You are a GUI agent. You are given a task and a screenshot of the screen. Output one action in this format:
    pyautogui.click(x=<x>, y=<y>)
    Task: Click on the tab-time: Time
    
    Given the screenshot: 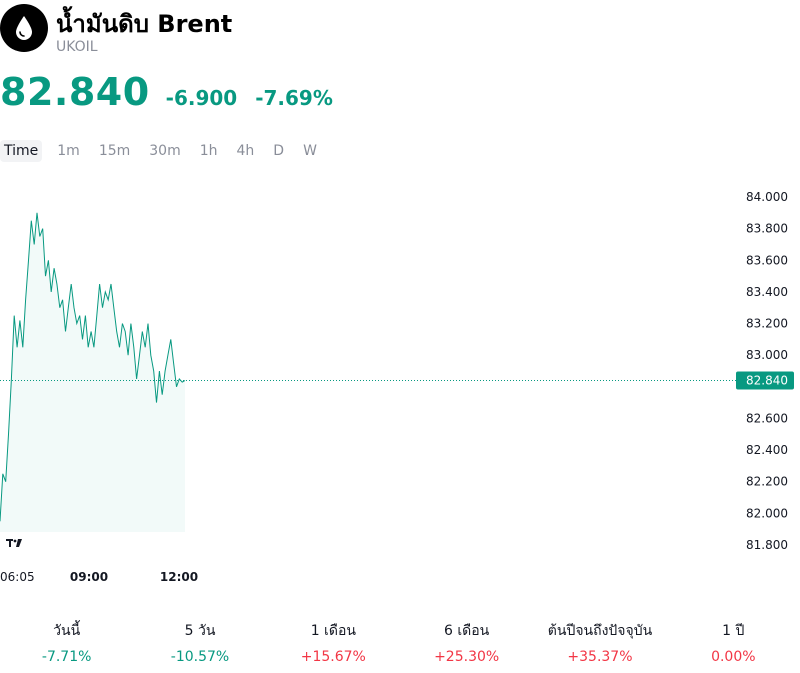 What is the action you would take?
    pyautogui.click(x=21, y=151)
    